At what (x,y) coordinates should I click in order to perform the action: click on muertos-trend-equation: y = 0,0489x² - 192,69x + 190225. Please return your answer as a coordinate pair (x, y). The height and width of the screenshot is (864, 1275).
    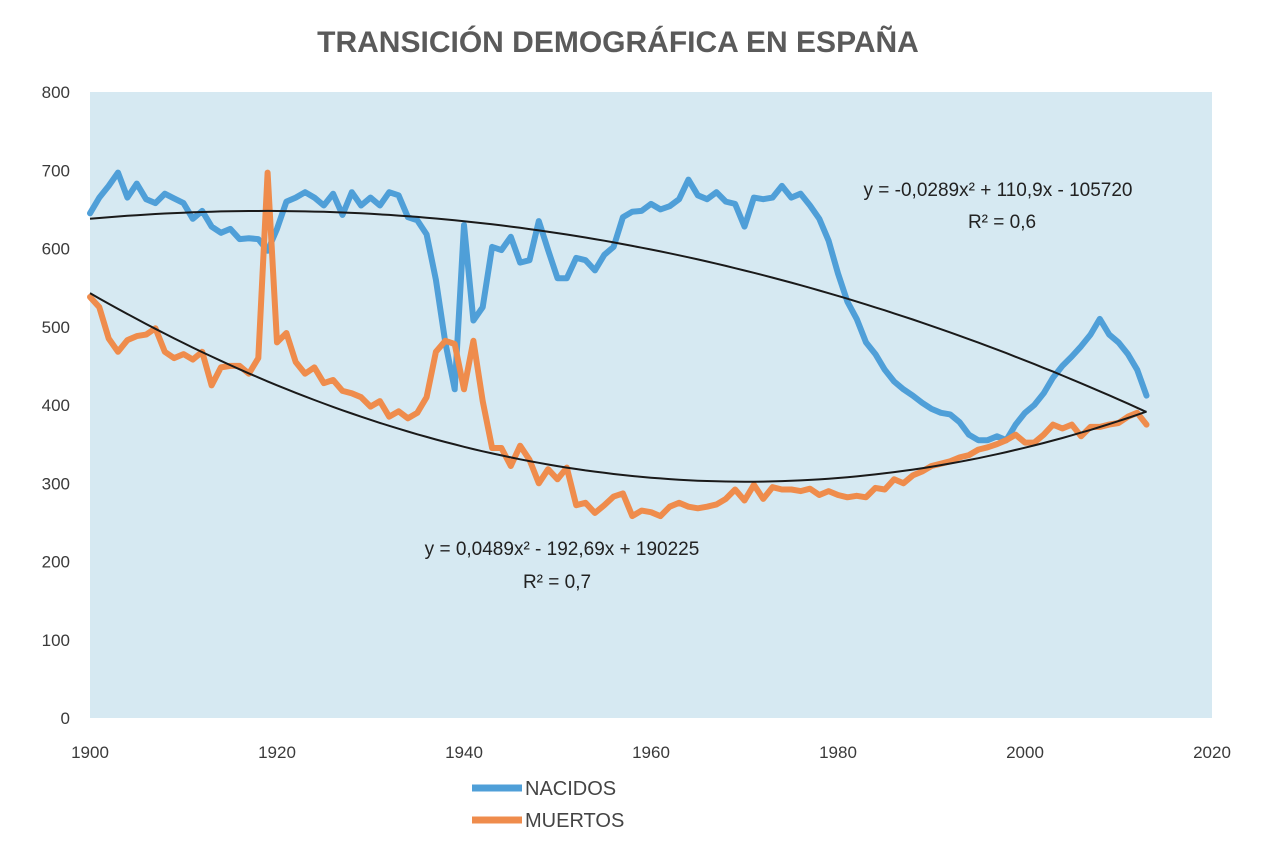
    Looking at the image, I should click on (562, 549).